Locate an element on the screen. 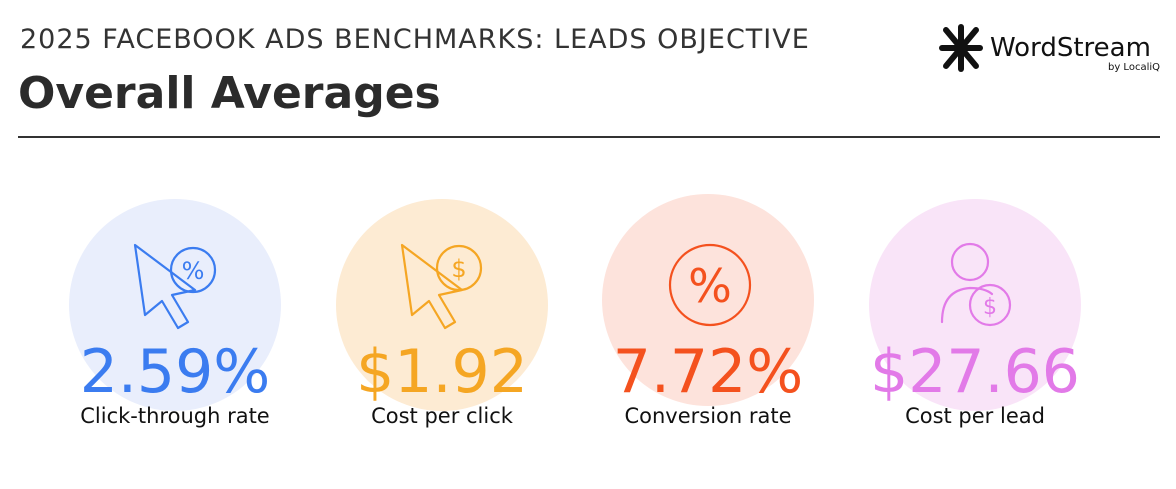 This screenshot has width=1176, height=489. logo: WordStream by LocaliQ is located at coordinates (1049, 48).